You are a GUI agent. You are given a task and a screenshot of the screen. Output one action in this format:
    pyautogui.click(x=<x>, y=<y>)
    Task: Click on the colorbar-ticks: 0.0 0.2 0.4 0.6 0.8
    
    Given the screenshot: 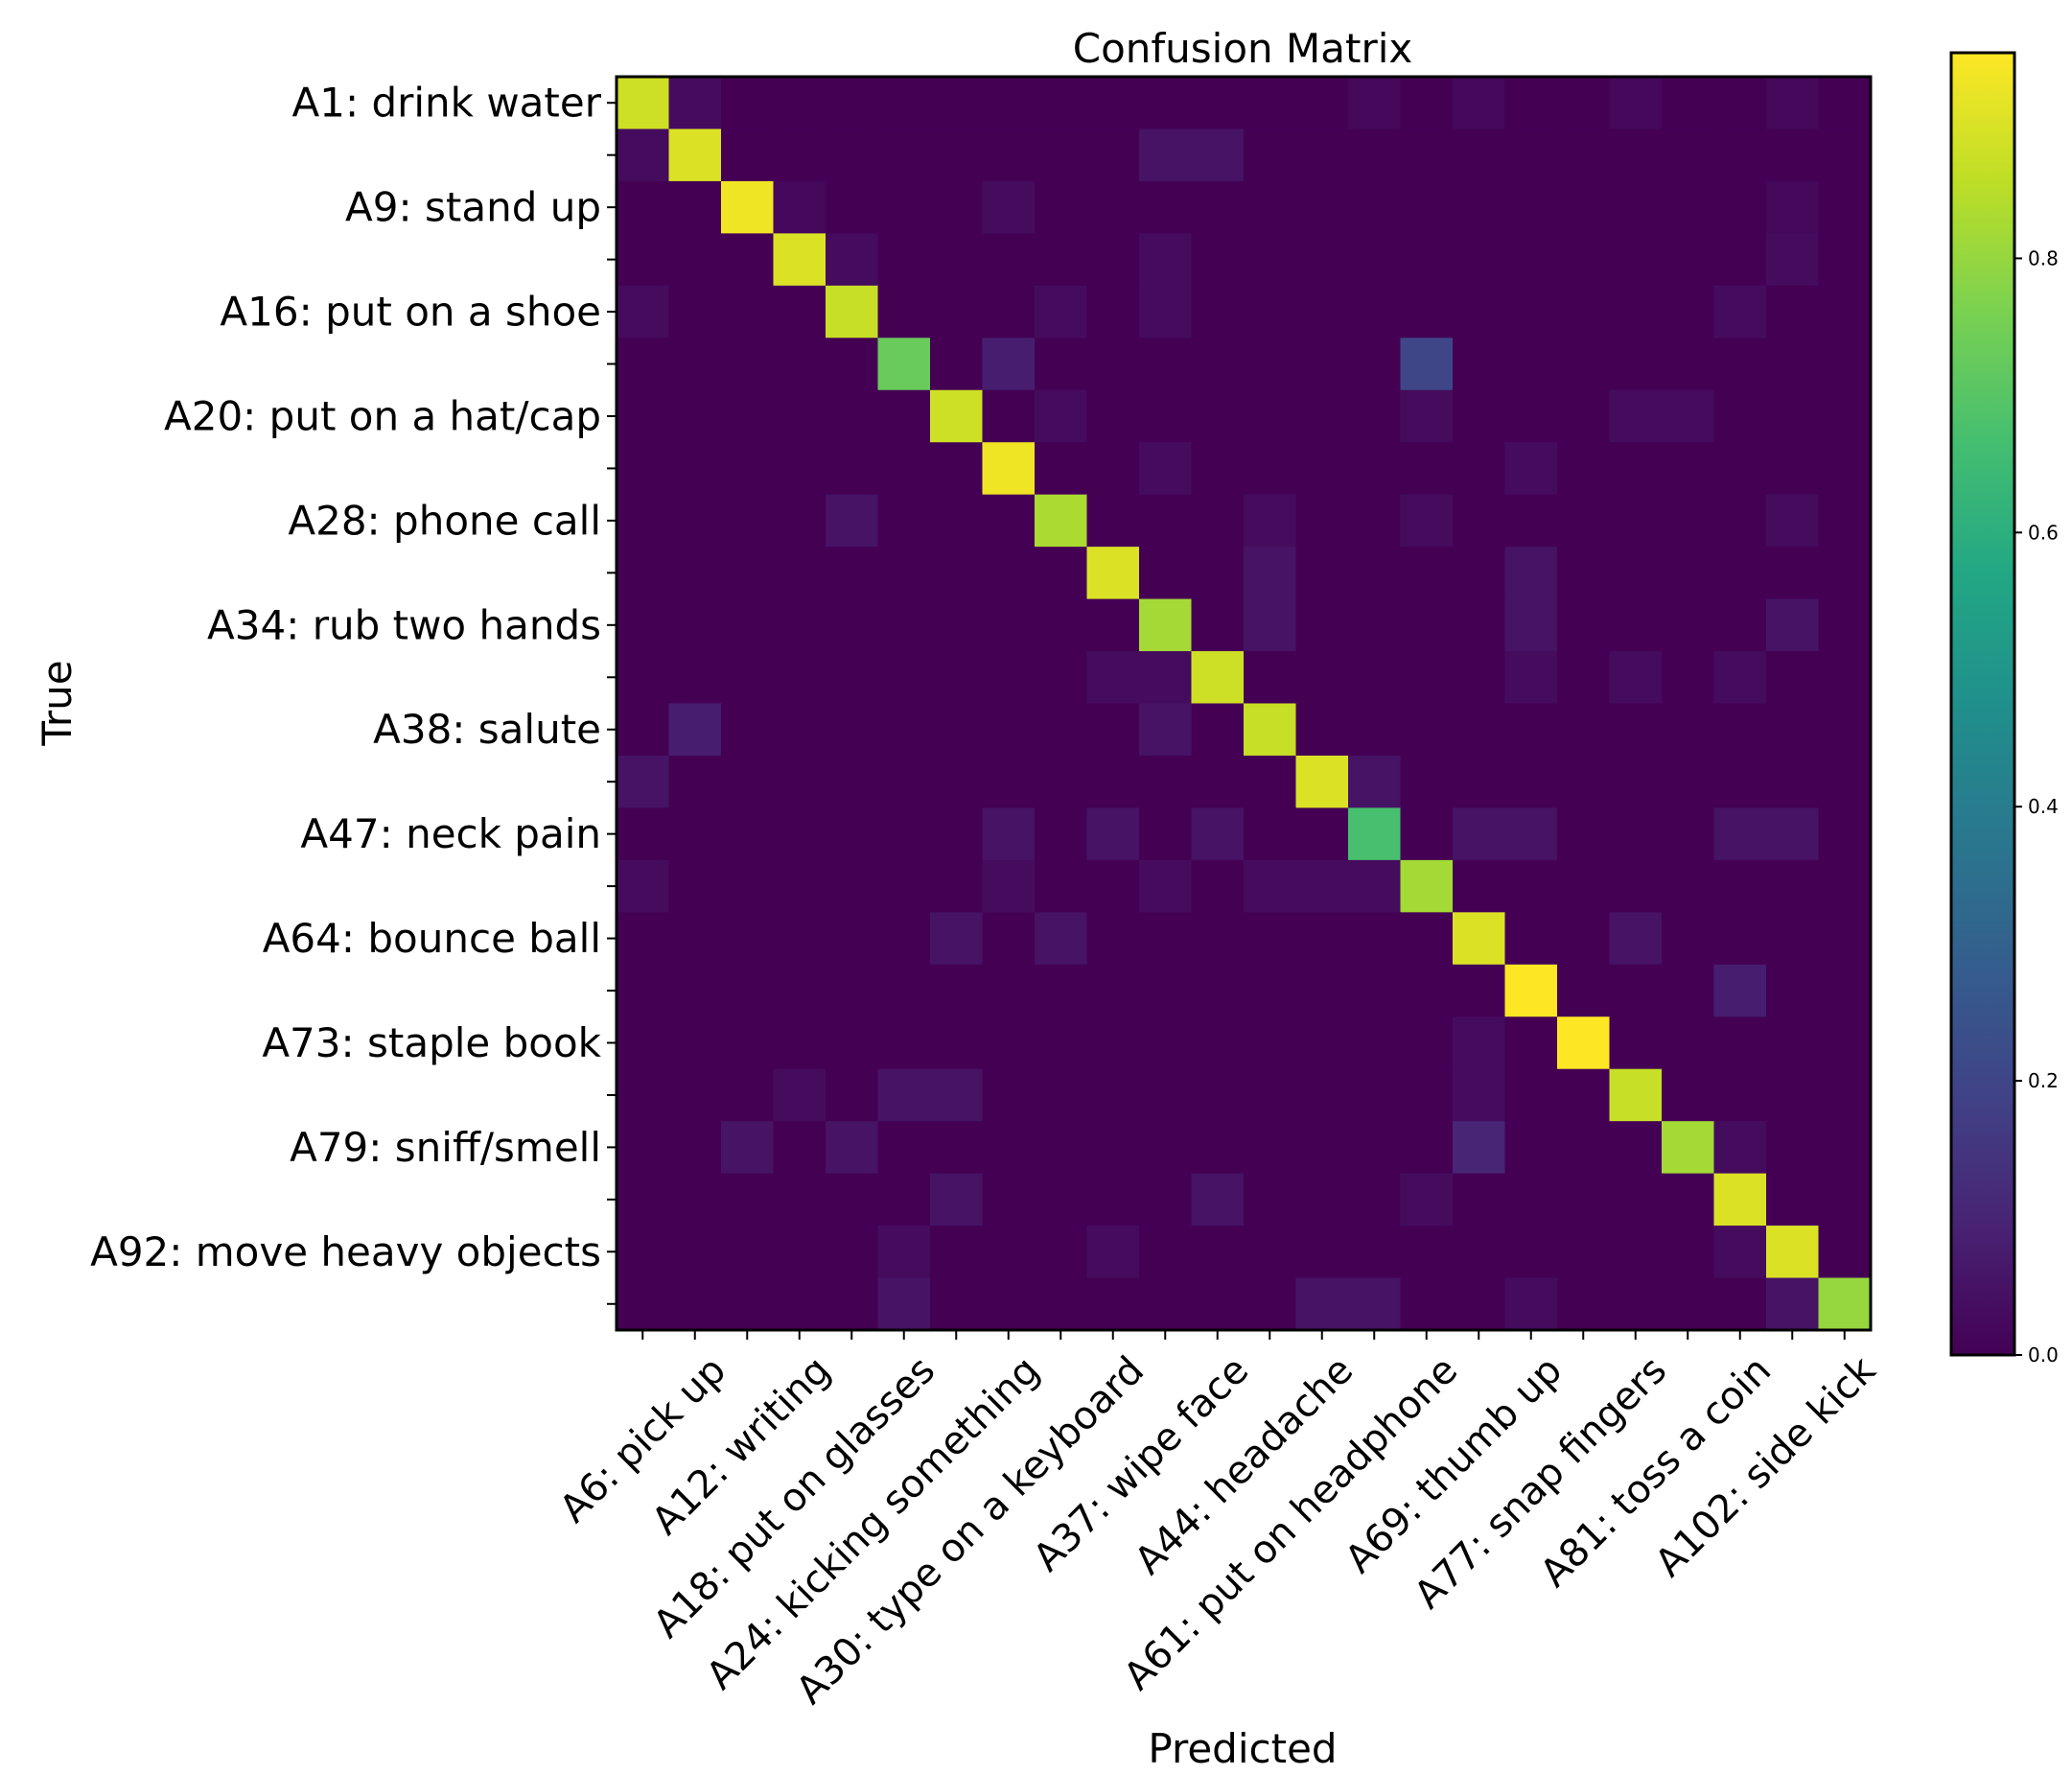 What is the action you would take?
    pyautogui.click(x=2036, y=806)
    